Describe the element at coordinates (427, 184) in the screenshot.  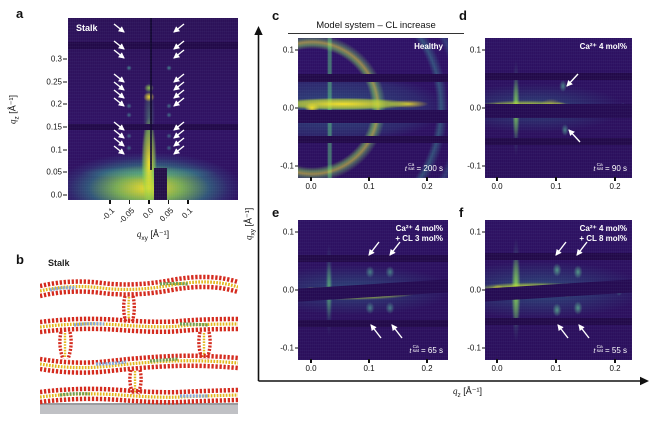
I see `panel-c-xtick: 0.2` at that location.